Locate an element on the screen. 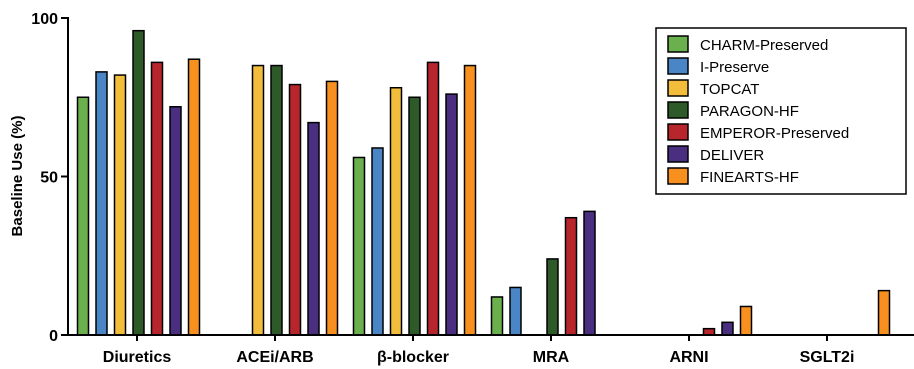 The image size is (914, 369). bar--blocker-charm-preserved is located at coordinates (359, 246).